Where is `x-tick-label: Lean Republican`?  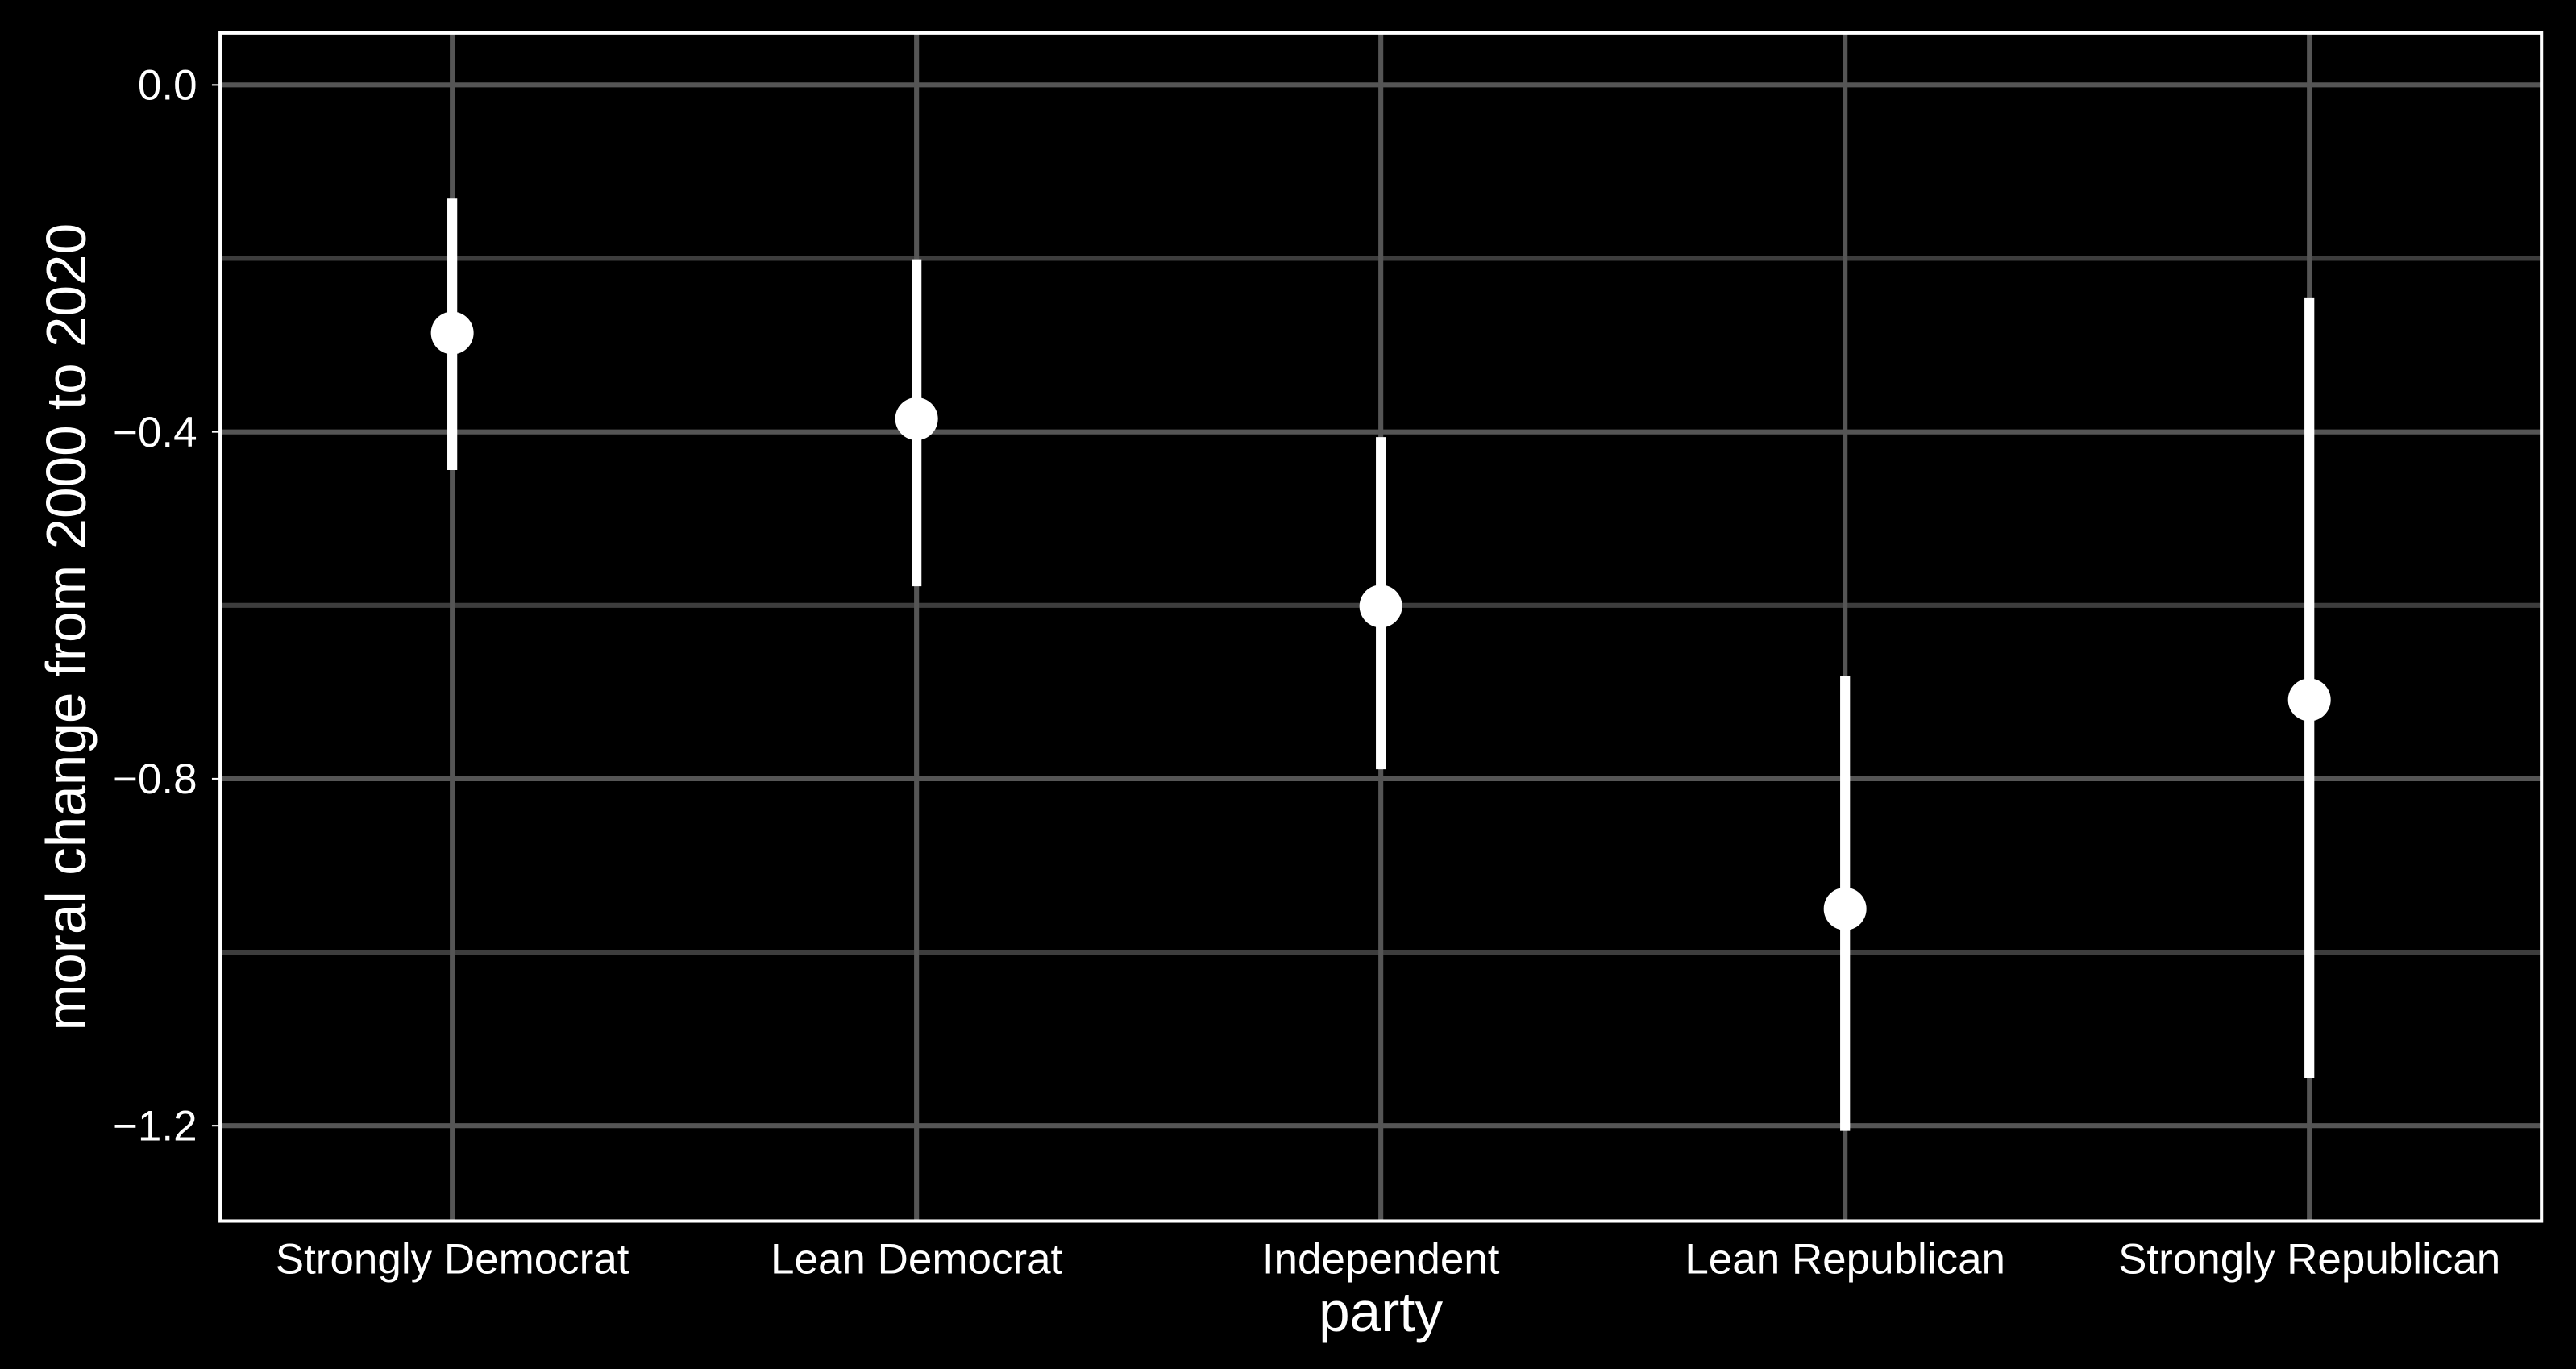
x-tick-label: Lean Republican is located at coordinates (1845, 1260).